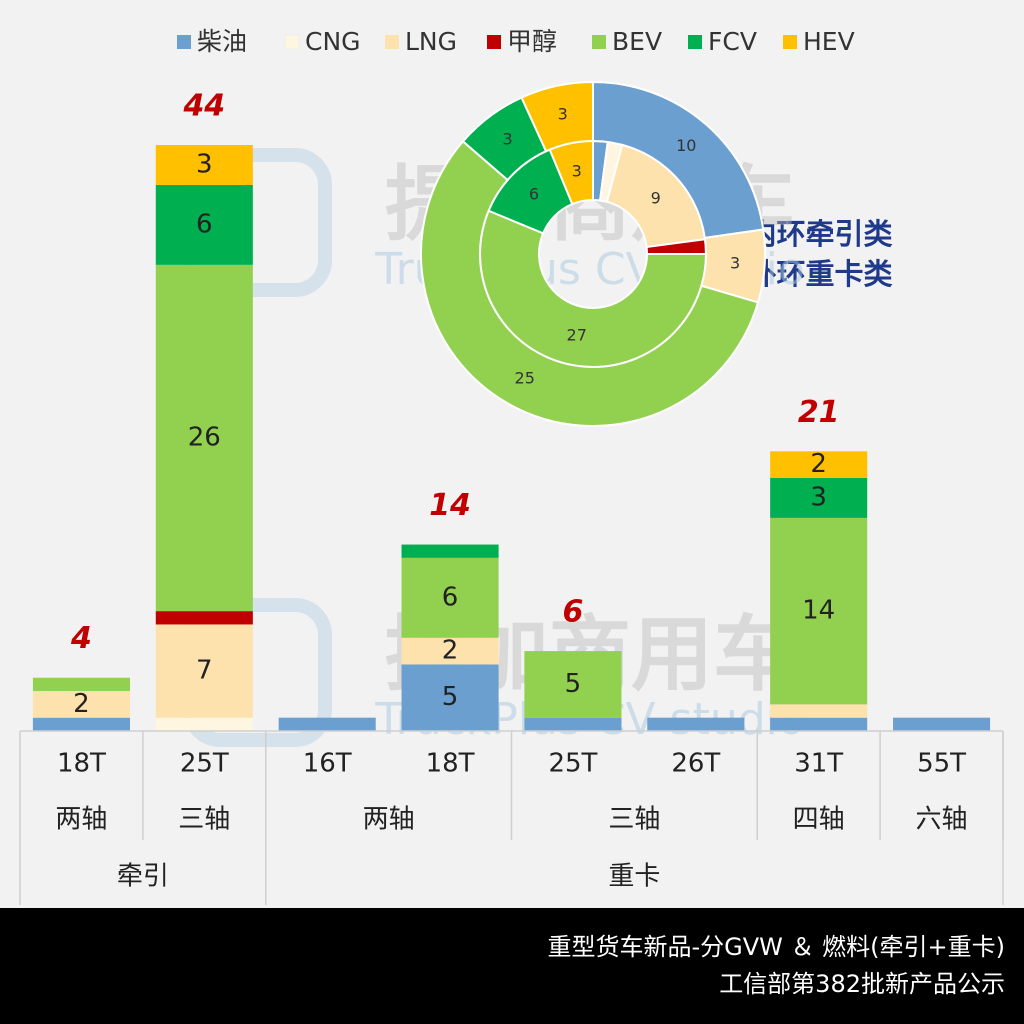  Describe the element at coordinates (829, 41) in the screenshot. I see `legend-label: HEV` at that location.